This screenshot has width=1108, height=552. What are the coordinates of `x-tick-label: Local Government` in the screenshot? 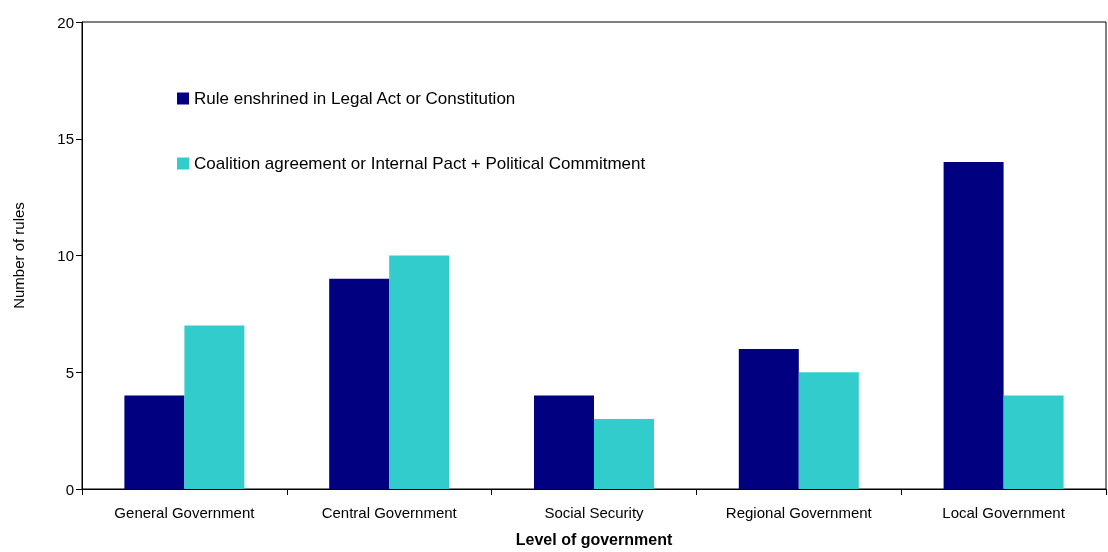 It's located at (1004, 512).